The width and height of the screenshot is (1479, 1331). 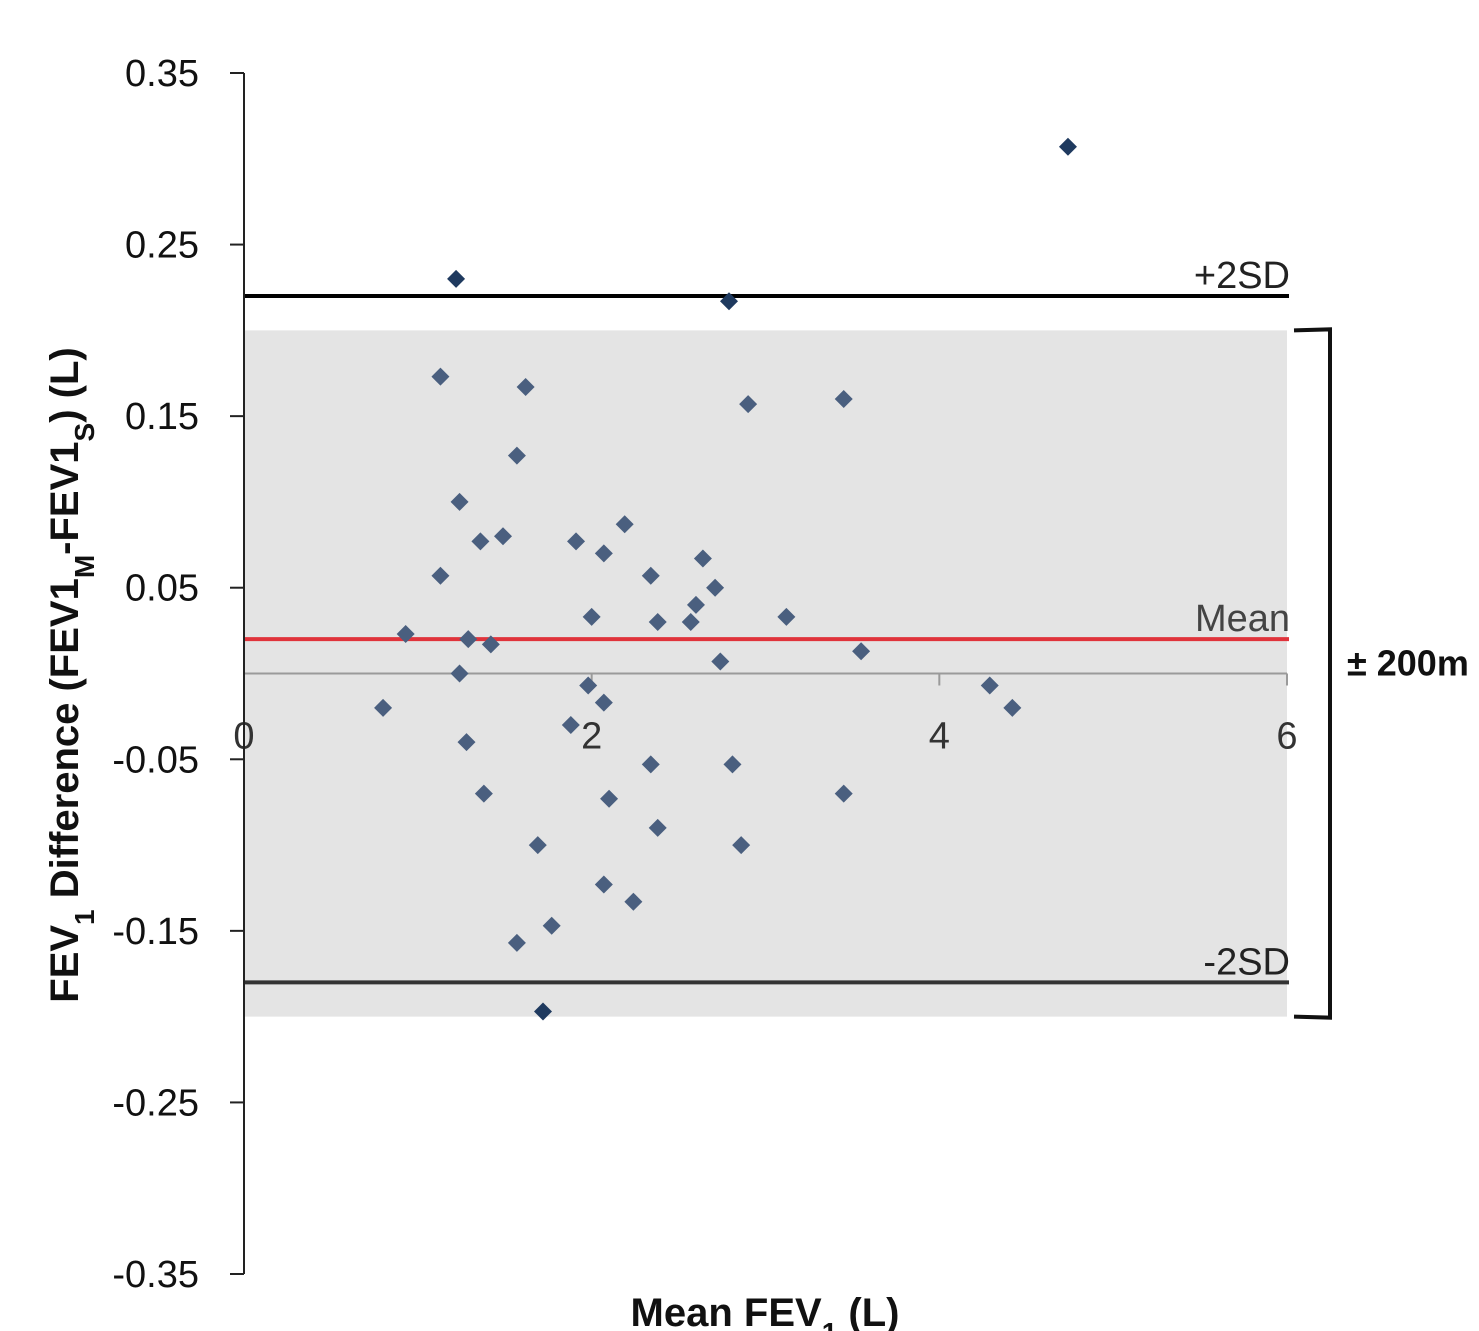 I want to click on y-axis: 0.35 0.25 0.15 0.05 -0.05 -0.15 -0.25 -0.35, so click(x=178, y=674).